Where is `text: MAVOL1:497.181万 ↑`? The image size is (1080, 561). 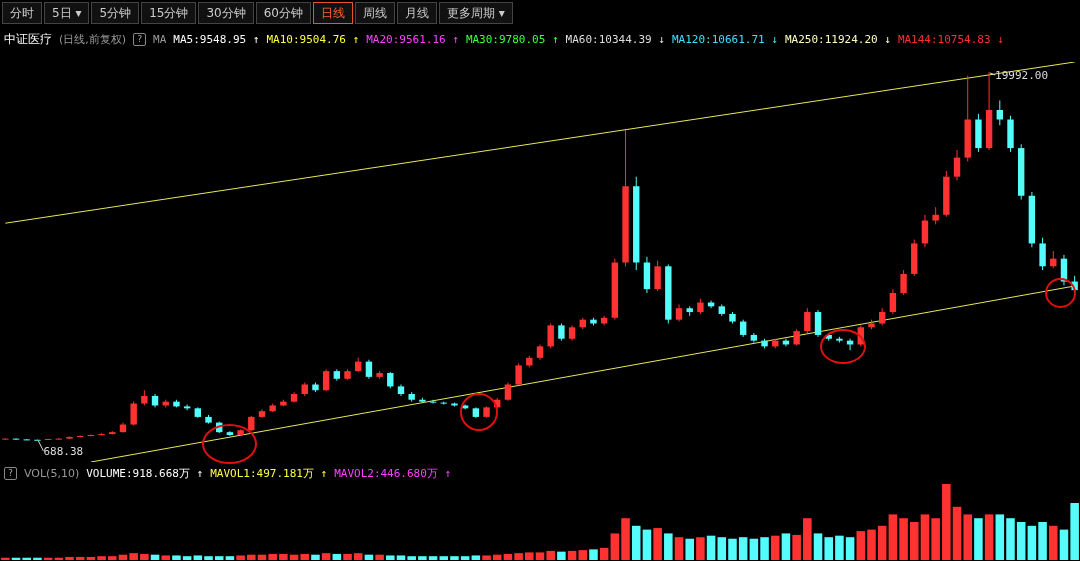
text: MAVOL1:497.181万 ↑ is located at coordinates (269, 473).